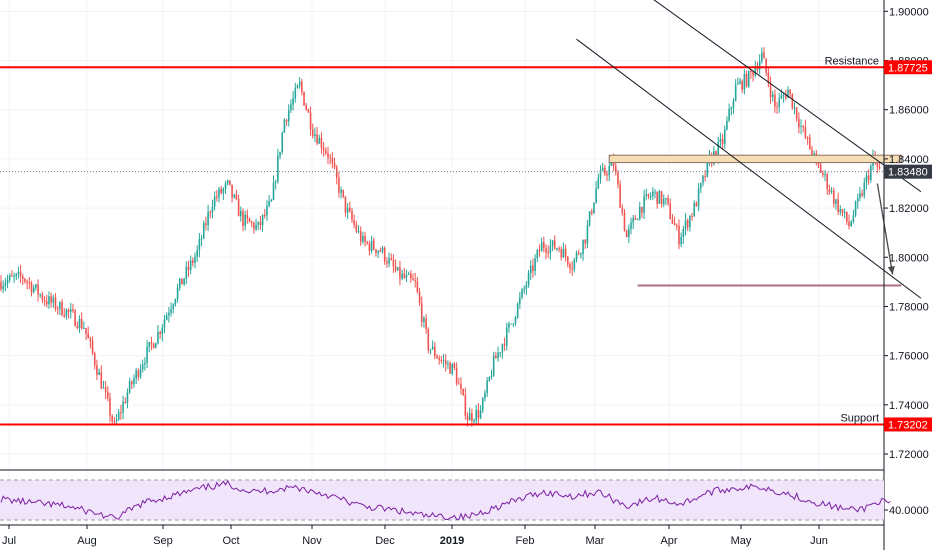 The image size is (932, 550). What do you see at coordinates (747, 96) in the screenshot?
I see `channel-upper-line` at bounding box center [747, 96].